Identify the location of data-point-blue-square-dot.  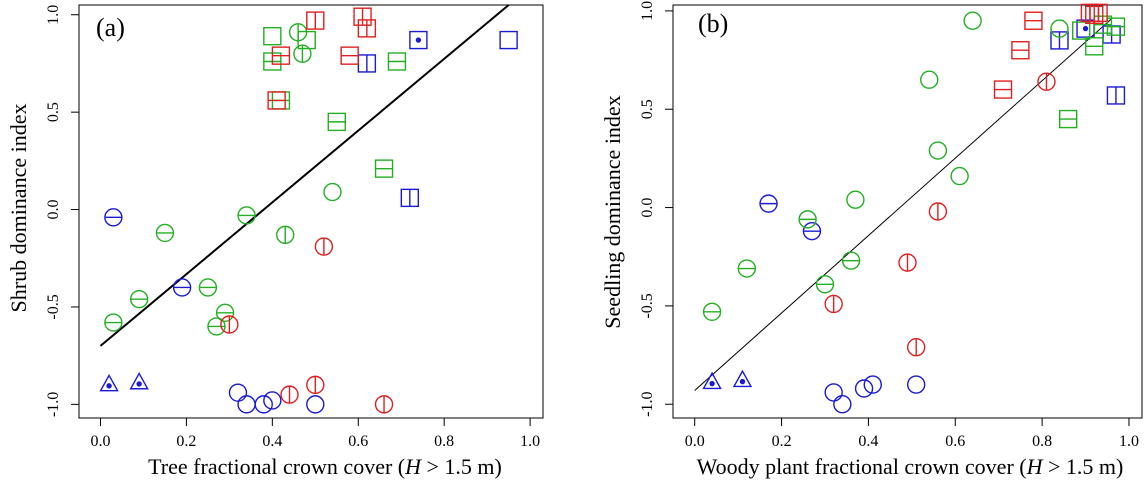
(418, 40).